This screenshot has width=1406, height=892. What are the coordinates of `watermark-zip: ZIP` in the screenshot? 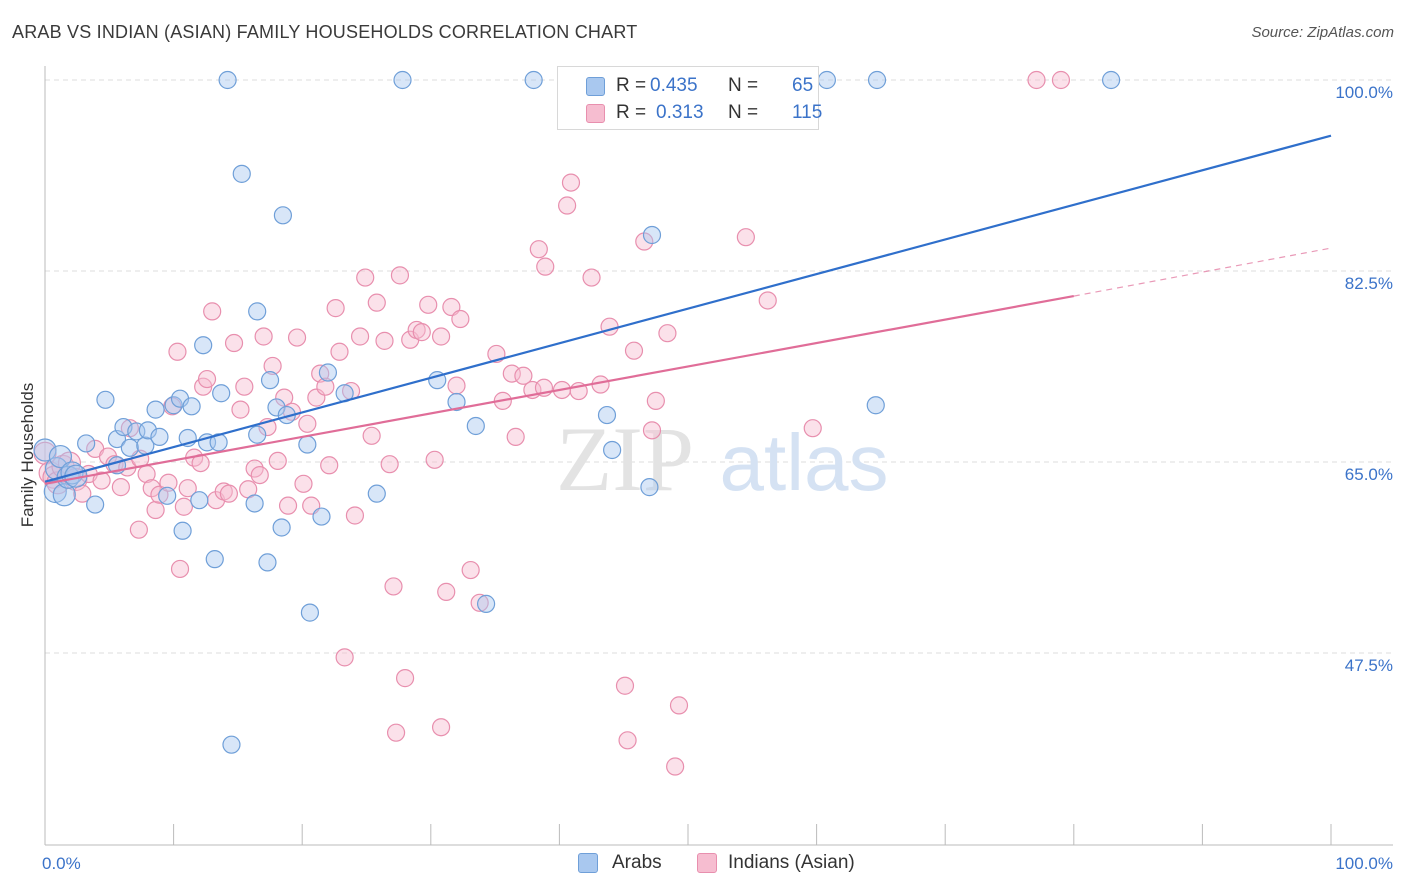 It's located at (625, 459).